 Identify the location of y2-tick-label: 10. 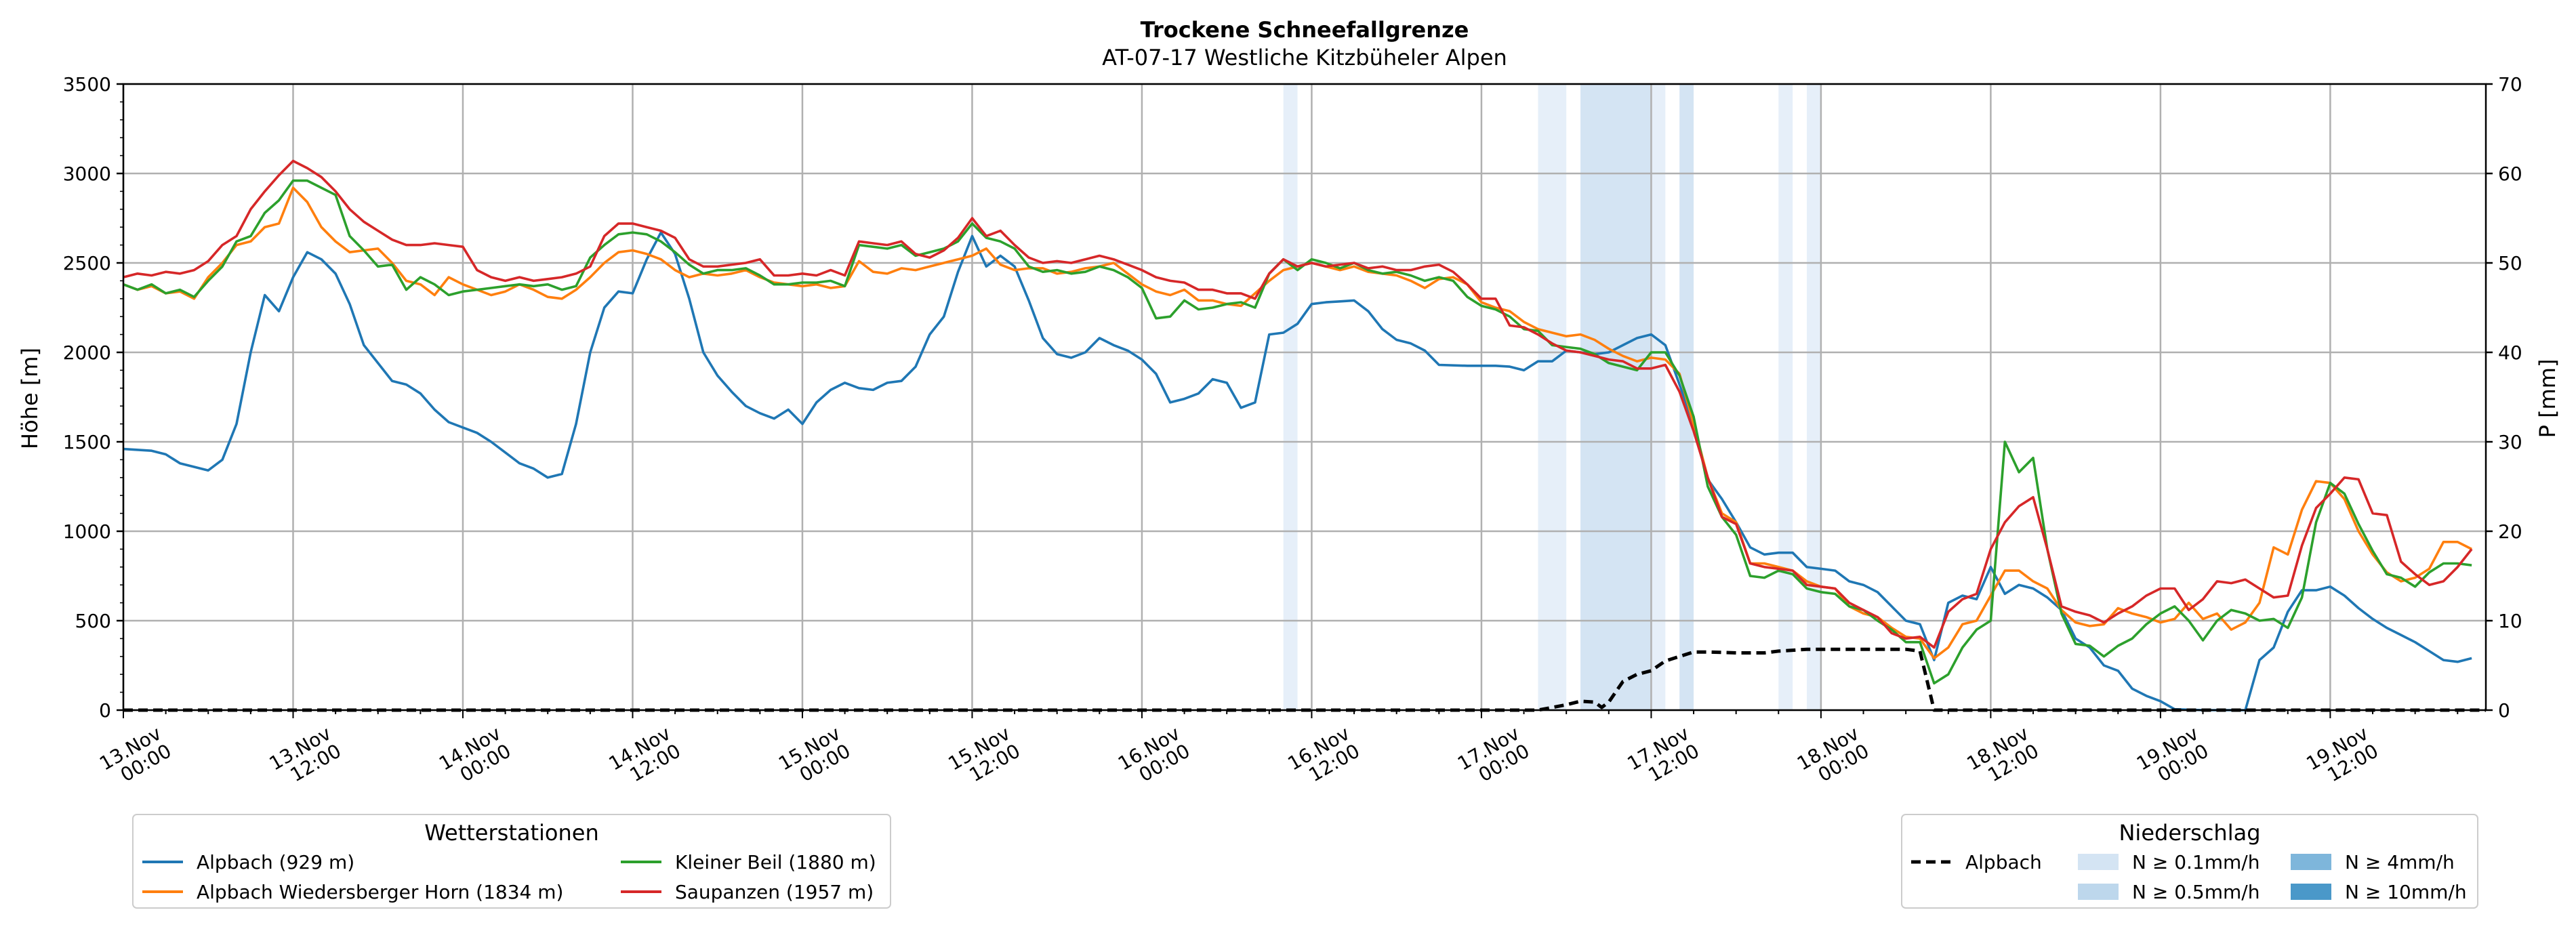
(2510, 621).